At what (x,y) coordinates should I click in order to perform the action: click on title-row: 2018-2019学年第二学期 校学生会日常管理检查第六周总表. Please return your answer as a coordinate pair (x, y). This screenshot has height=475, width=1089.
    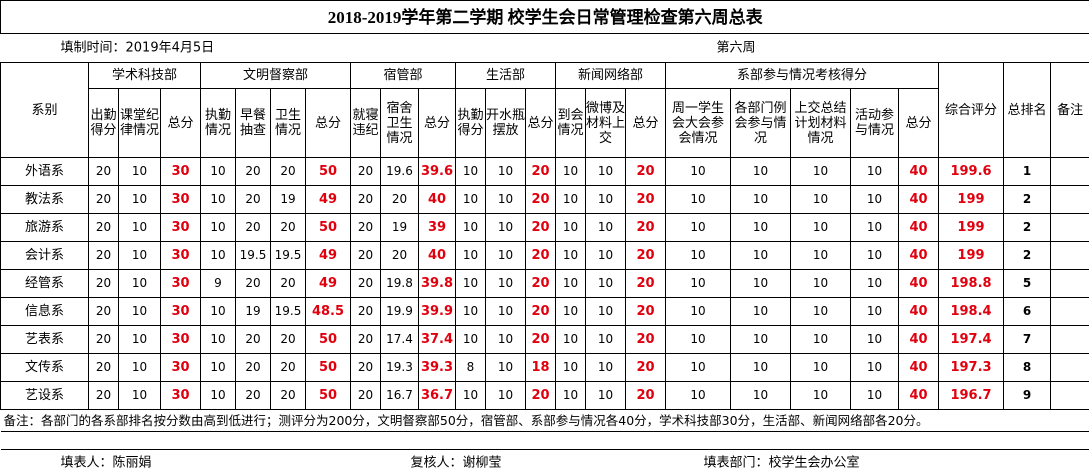
    Looking at the image, I should click on (545, 17).